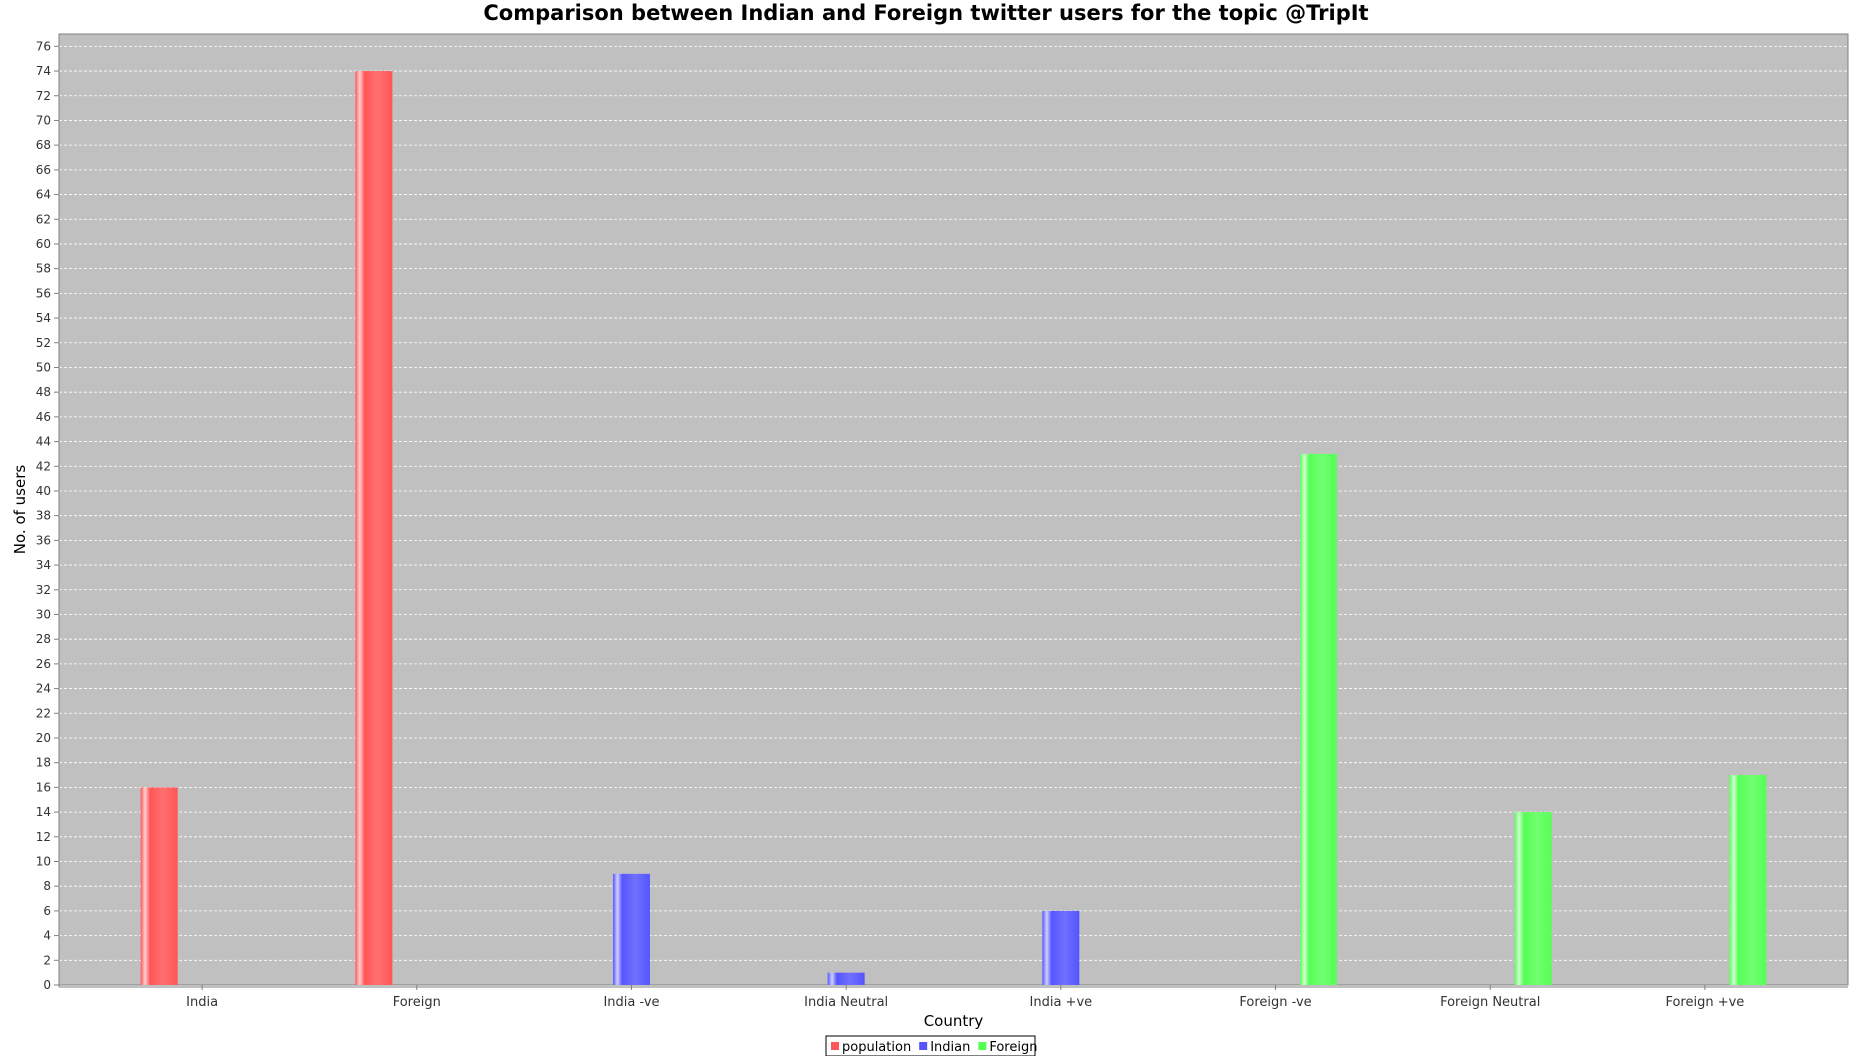 The height and width of the screenshot is (1056, 1853). I want to click on y-tick-label: 22, so click(43, 713).